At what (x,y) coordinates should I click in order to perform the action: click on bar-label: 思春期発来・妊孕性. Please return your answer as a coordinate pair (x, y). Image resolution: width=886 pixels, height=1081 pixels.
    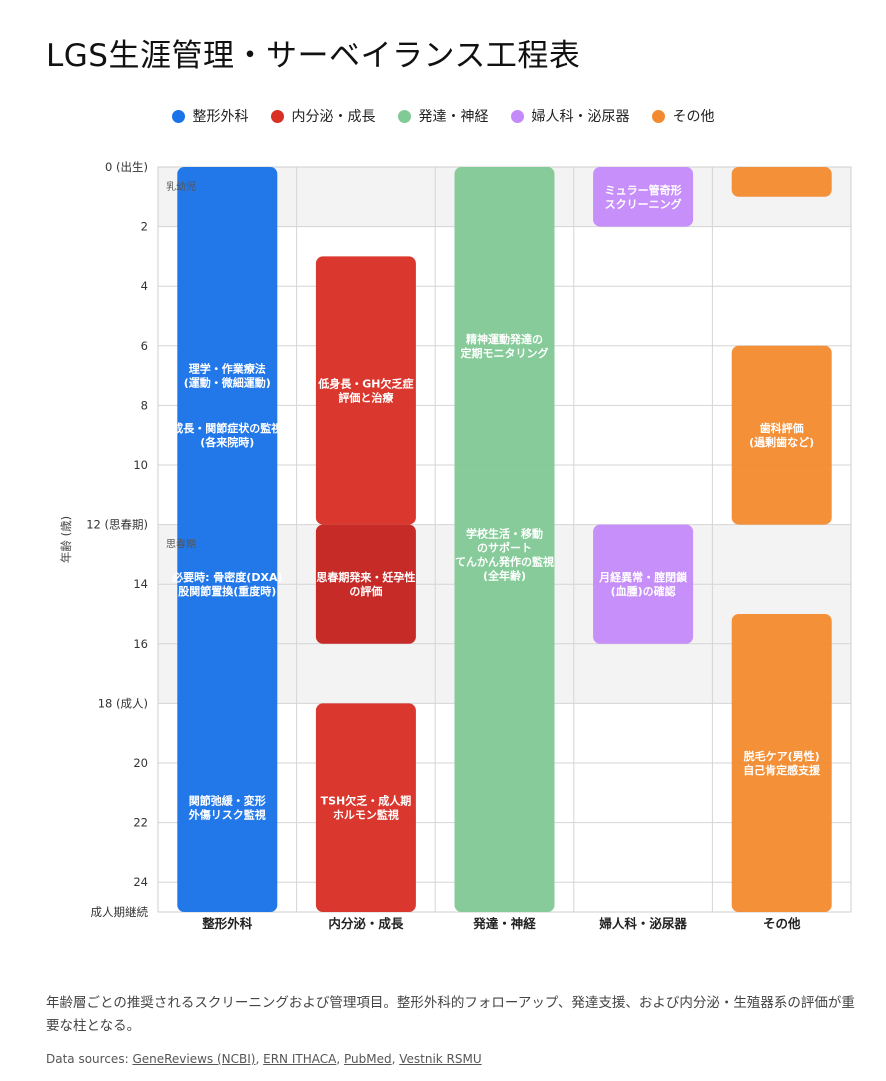
    Looking at the image, I should click on (365, 577).